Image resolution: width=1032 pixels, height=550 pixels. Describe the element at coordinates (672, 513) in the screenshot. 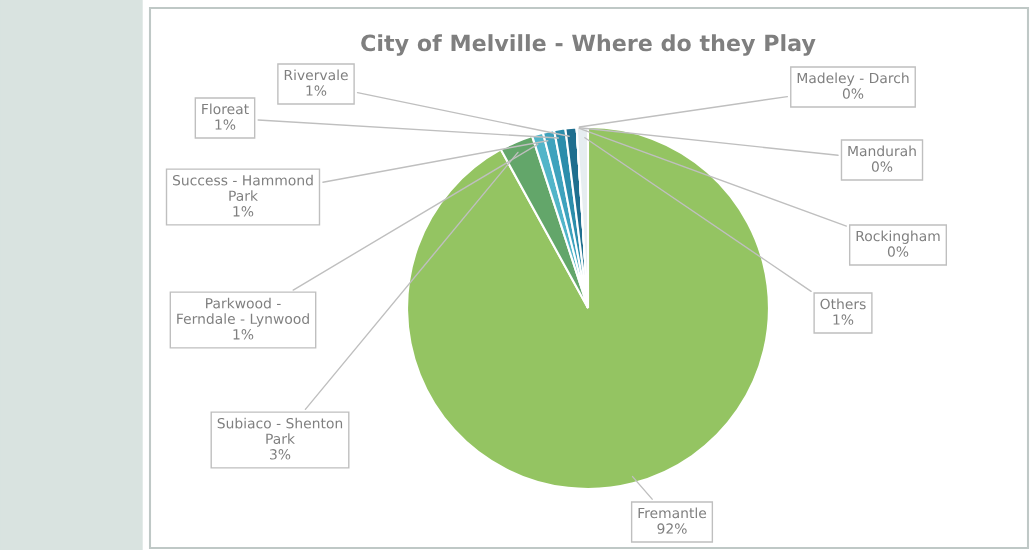

I see `slice-label: Fremantle` at that location.